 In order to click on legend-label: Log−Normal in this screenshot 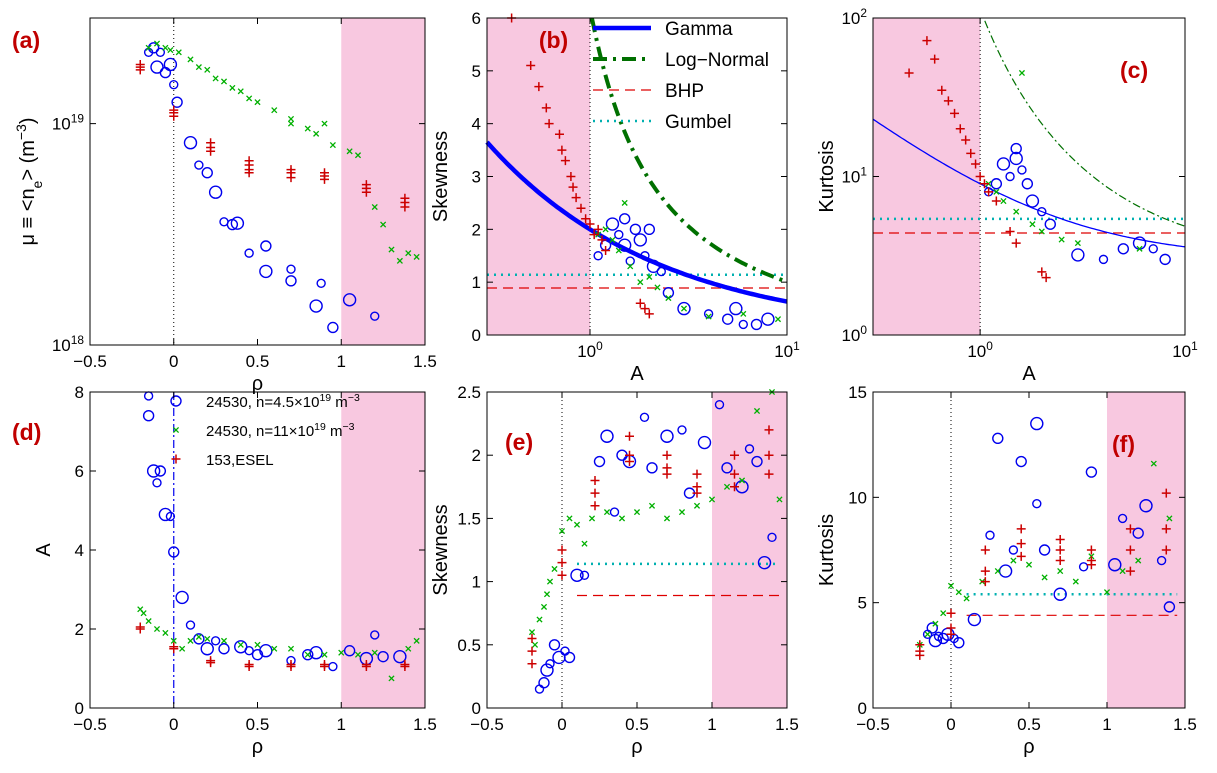, I will do `click(717, 60)`.